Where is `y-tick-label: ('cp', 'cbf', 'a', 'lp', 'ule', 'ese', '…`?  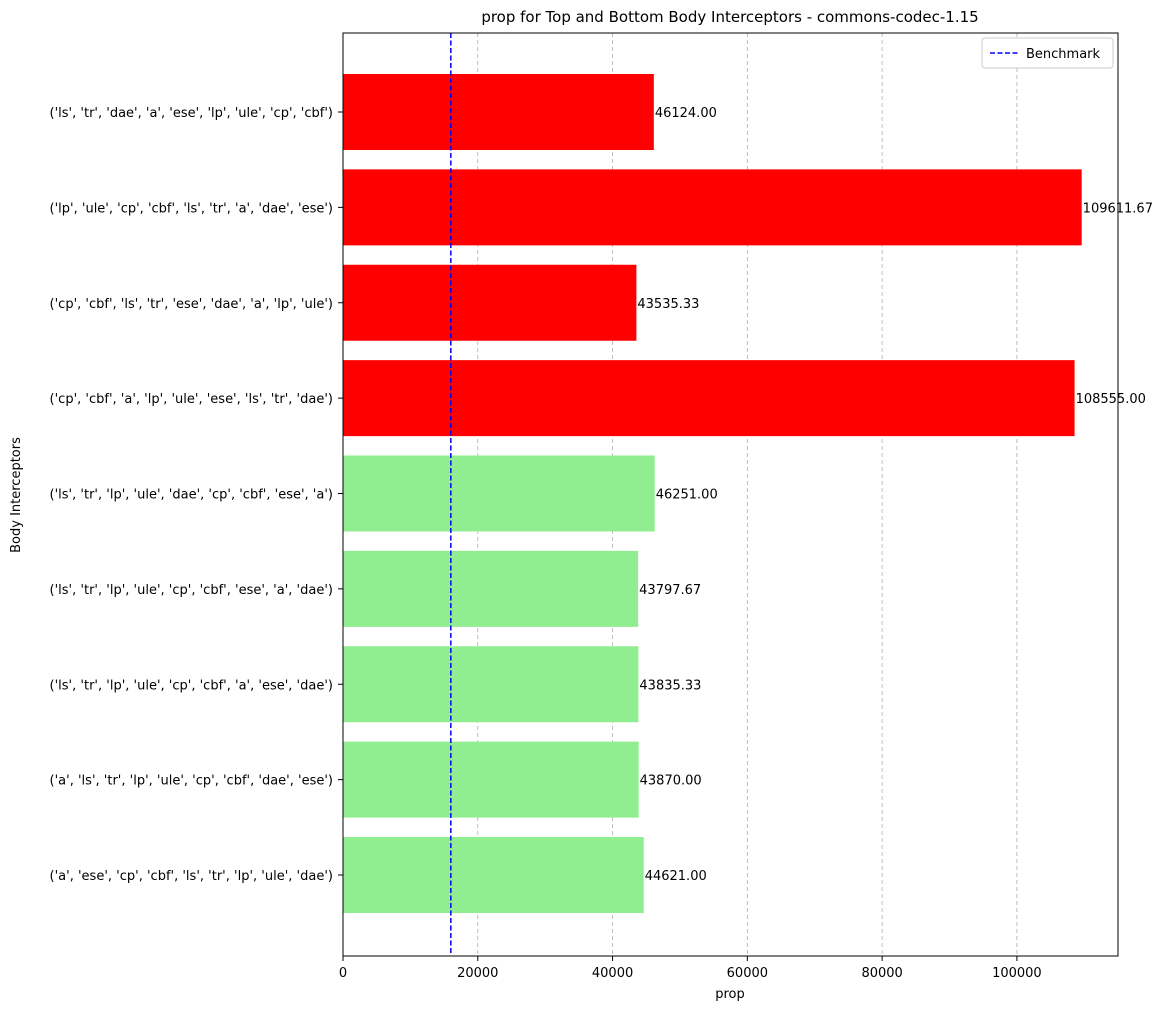 y-tick-label: ('cp', 'cbf', 'a', 'lp', 'ule', 'ese', '… is located at coordinates (191, 399).